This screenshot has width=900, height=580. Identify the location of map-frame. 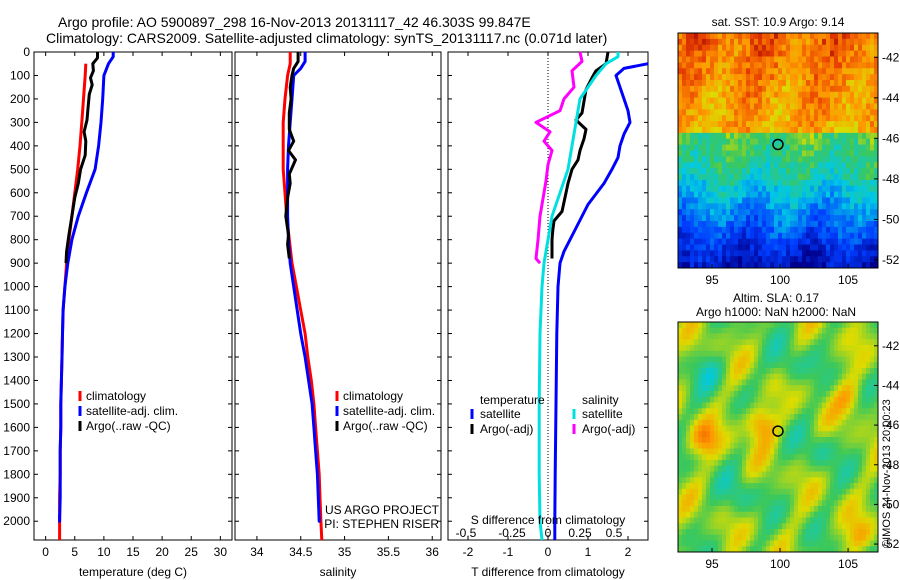
(778, 150).